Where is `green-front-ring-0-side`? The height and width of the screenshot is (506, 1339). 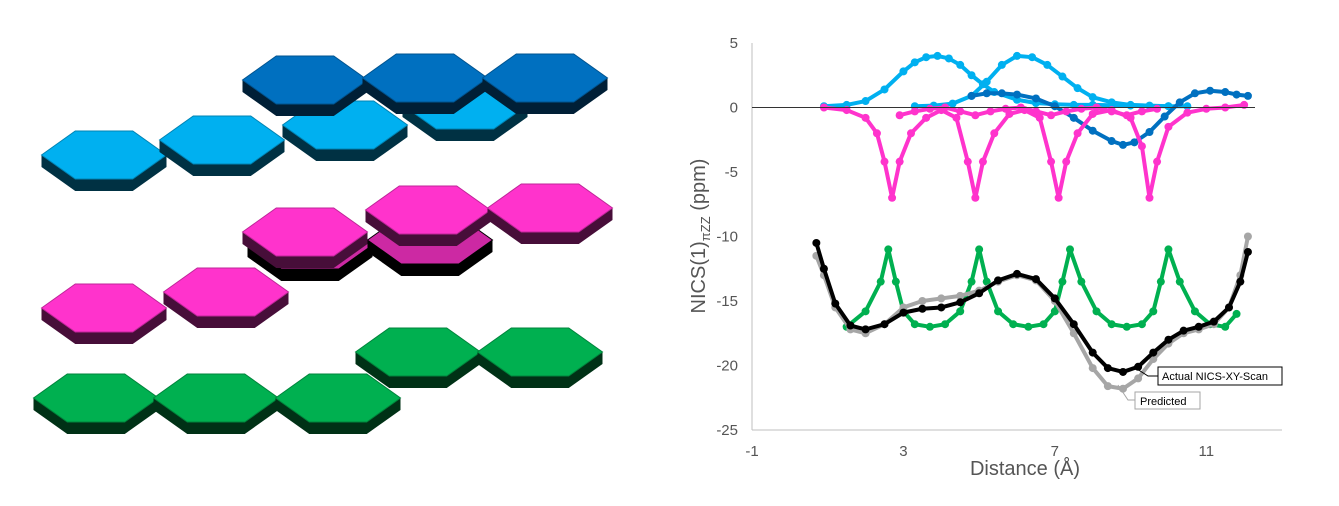
green-front-ring-0-side is located at coordinates (96, 416).